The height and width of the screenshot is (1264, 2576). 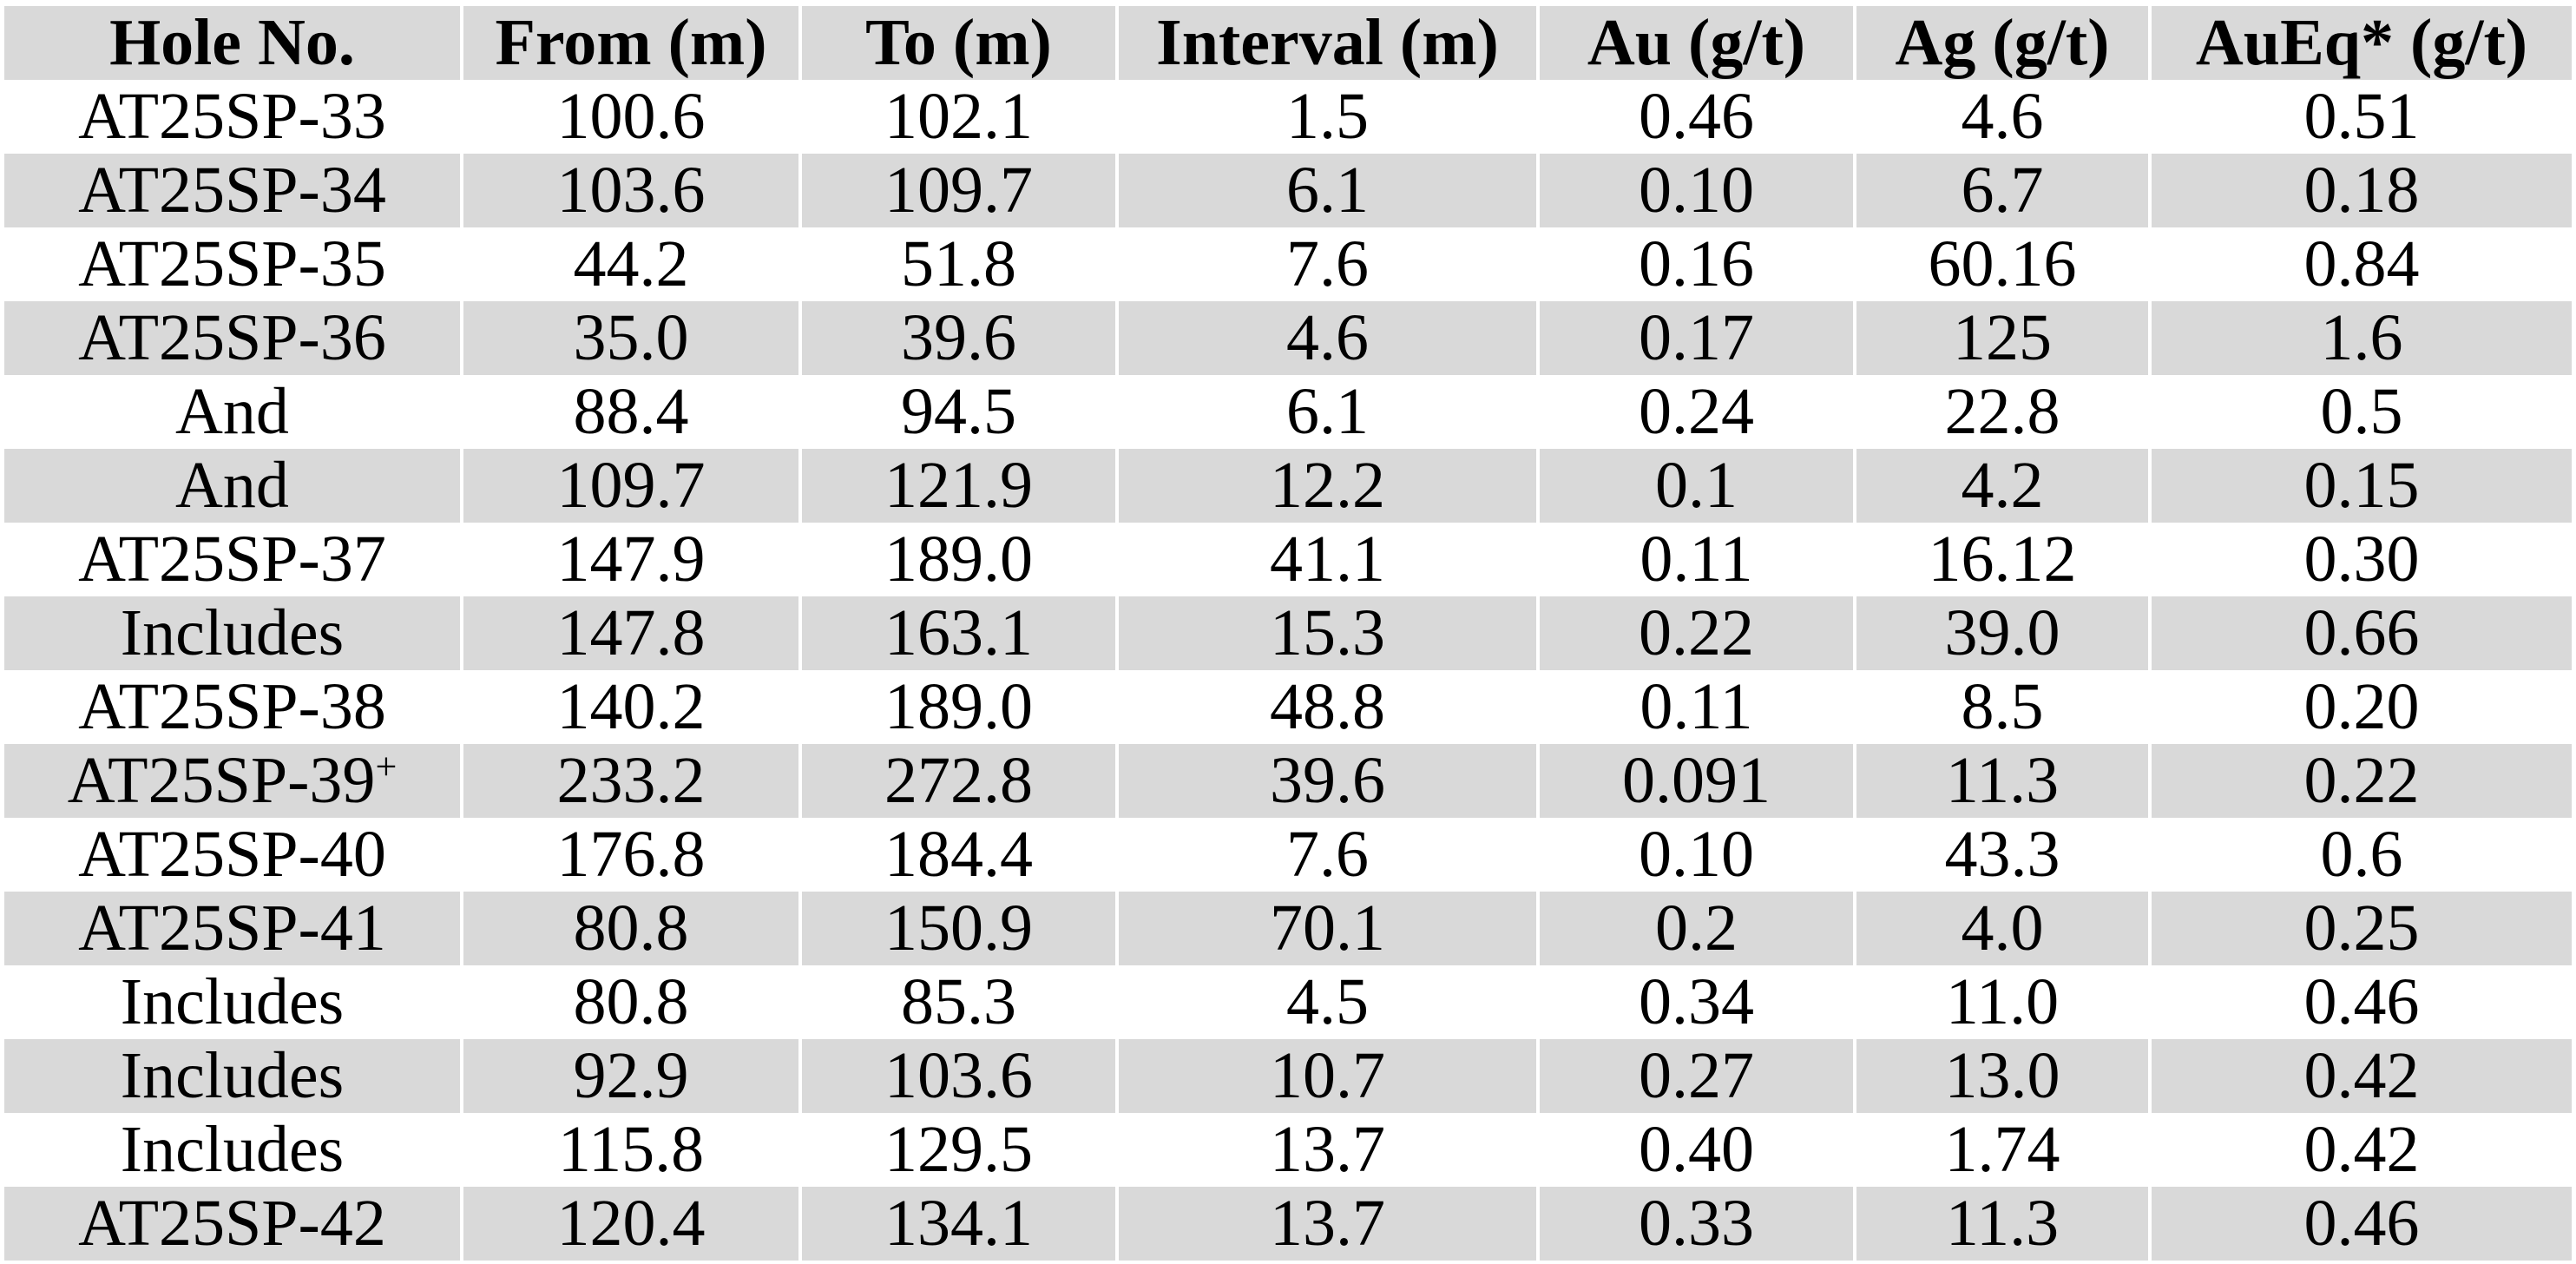 What do you see at coordinates (1695, 928) in the screenshot?
I see `cell-au: 0.2` at bounding box center [1695, 928].